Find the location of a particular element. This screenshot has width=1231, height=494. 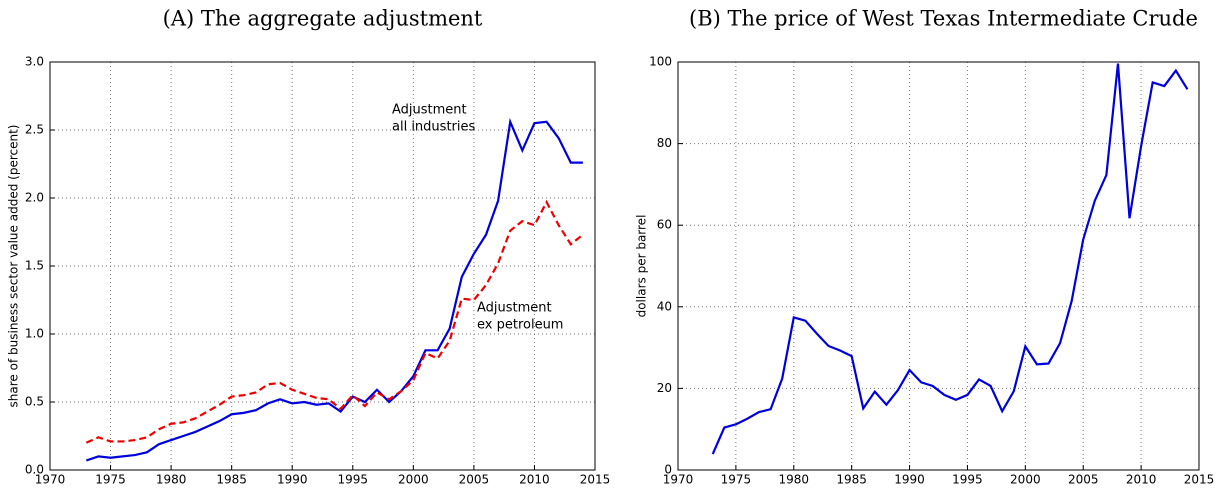

y-tick-label: 20 is located at coordinates (664, 388).